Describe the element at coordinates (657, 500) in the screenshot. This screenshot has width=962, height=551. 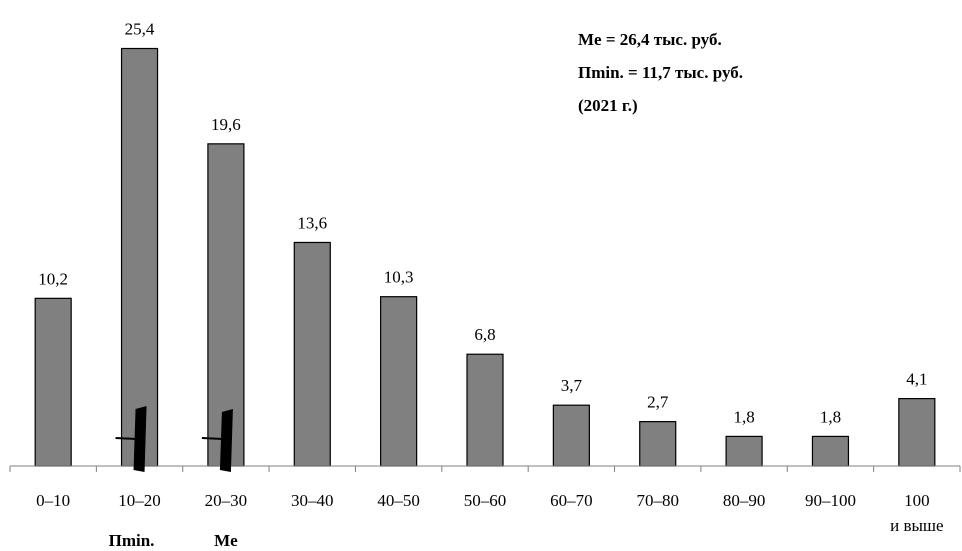
I see `x-tick-label-8: 70–80` at that location.